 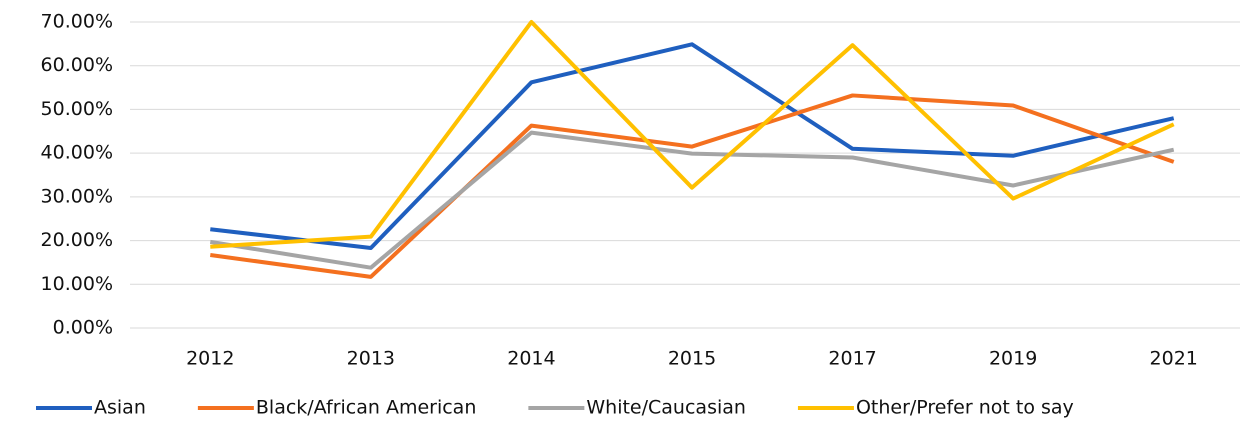 I want to click on y-tick-label: 40.00%, so click(x=77, y=153).